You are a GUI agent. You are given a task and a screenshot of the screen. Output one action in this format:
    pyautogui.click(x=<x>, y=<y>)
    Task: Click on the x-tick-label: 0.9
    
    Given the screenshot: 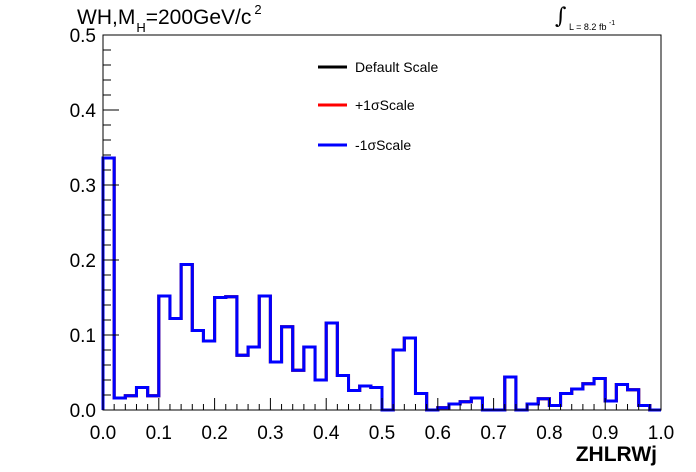 What is the action you would take?
    pyautogui.click(x=605, y=433)
    